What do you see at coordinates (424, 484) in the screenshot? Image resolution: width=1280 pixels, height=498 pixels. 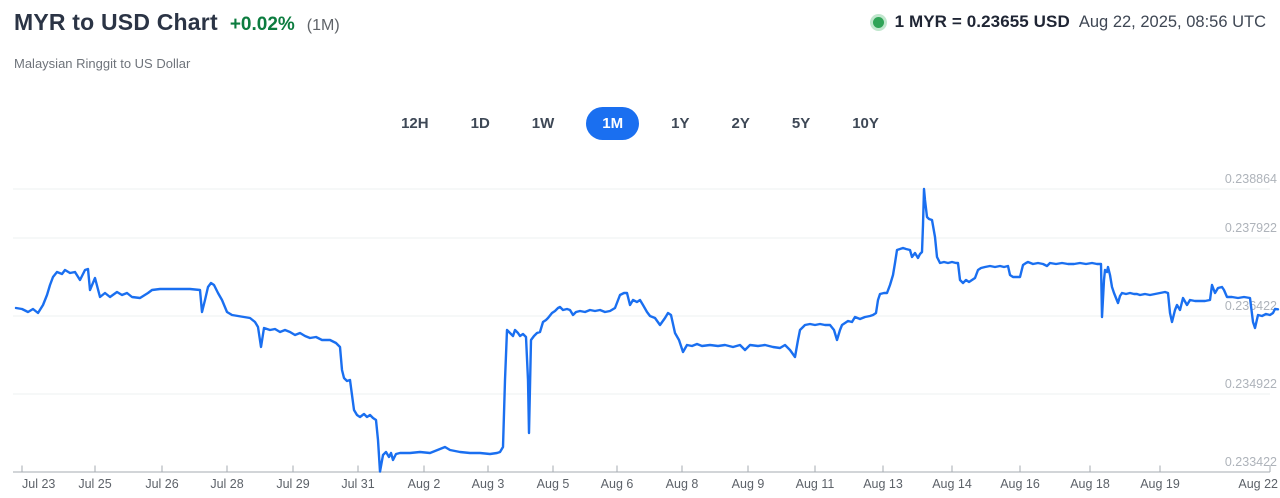 I see `x-axis-label: Aug 2` at bounding box center [424, 484].